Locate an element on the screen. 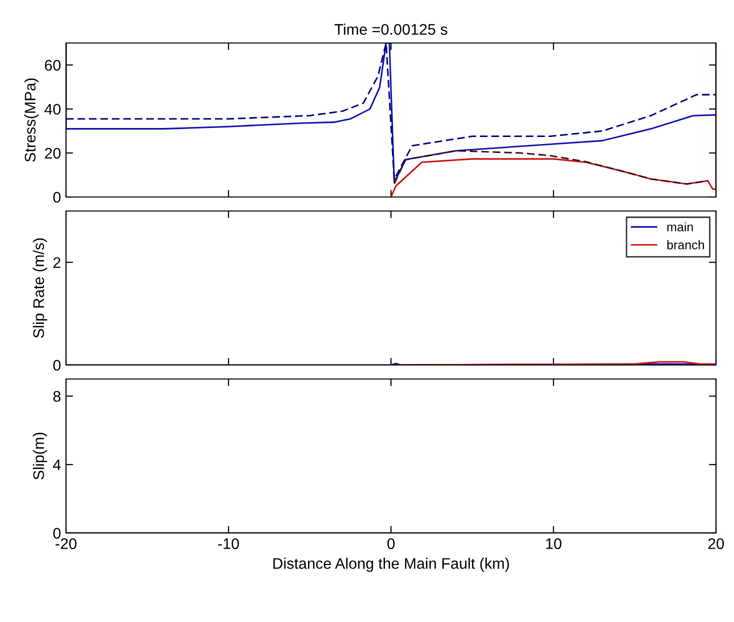 Image resolution: width=734 pixels, height=622 pixels. y-tick-label: 40 is located at coordinates (52, 109).